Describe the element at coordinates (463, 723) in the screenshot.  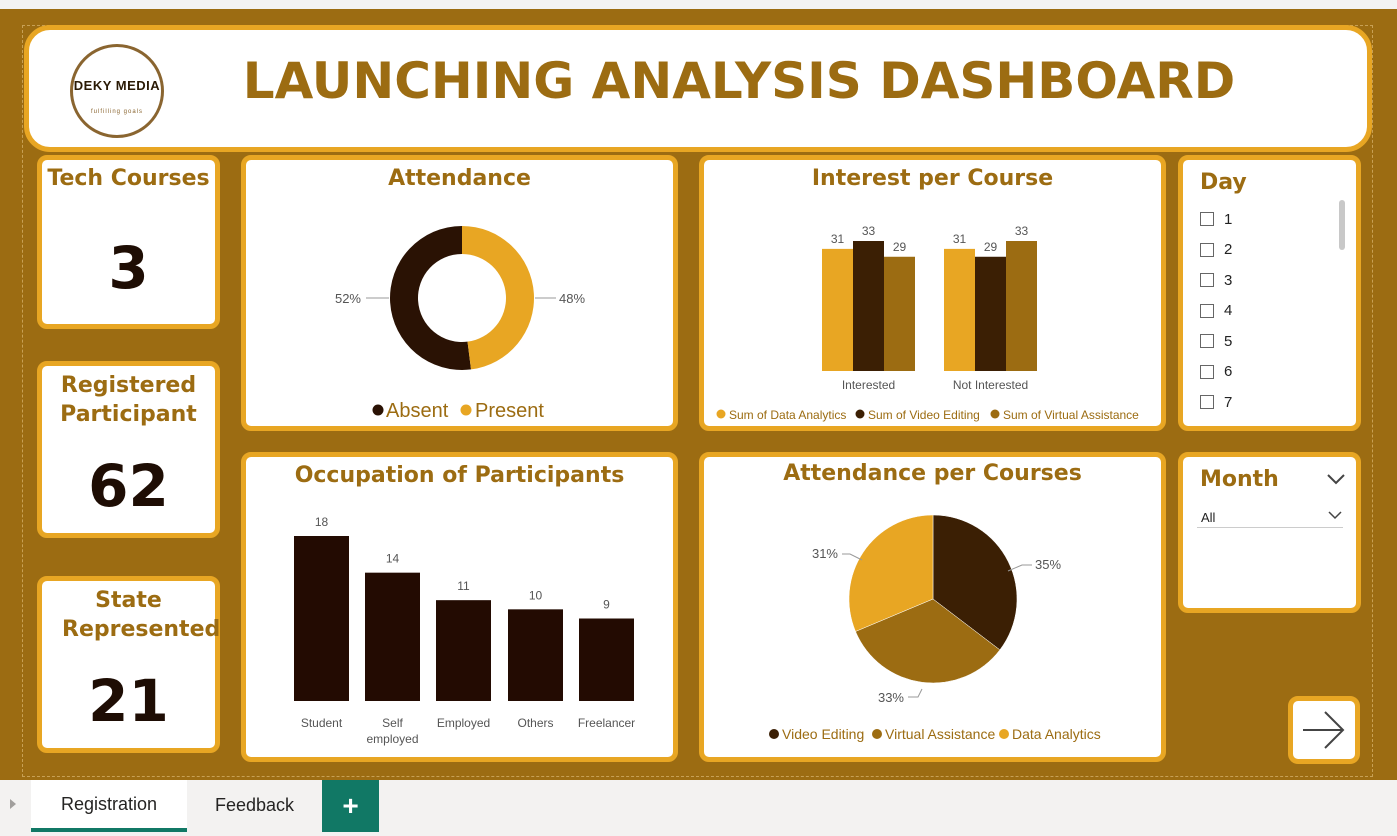
I see `x-tick-label: Employed` at that location.